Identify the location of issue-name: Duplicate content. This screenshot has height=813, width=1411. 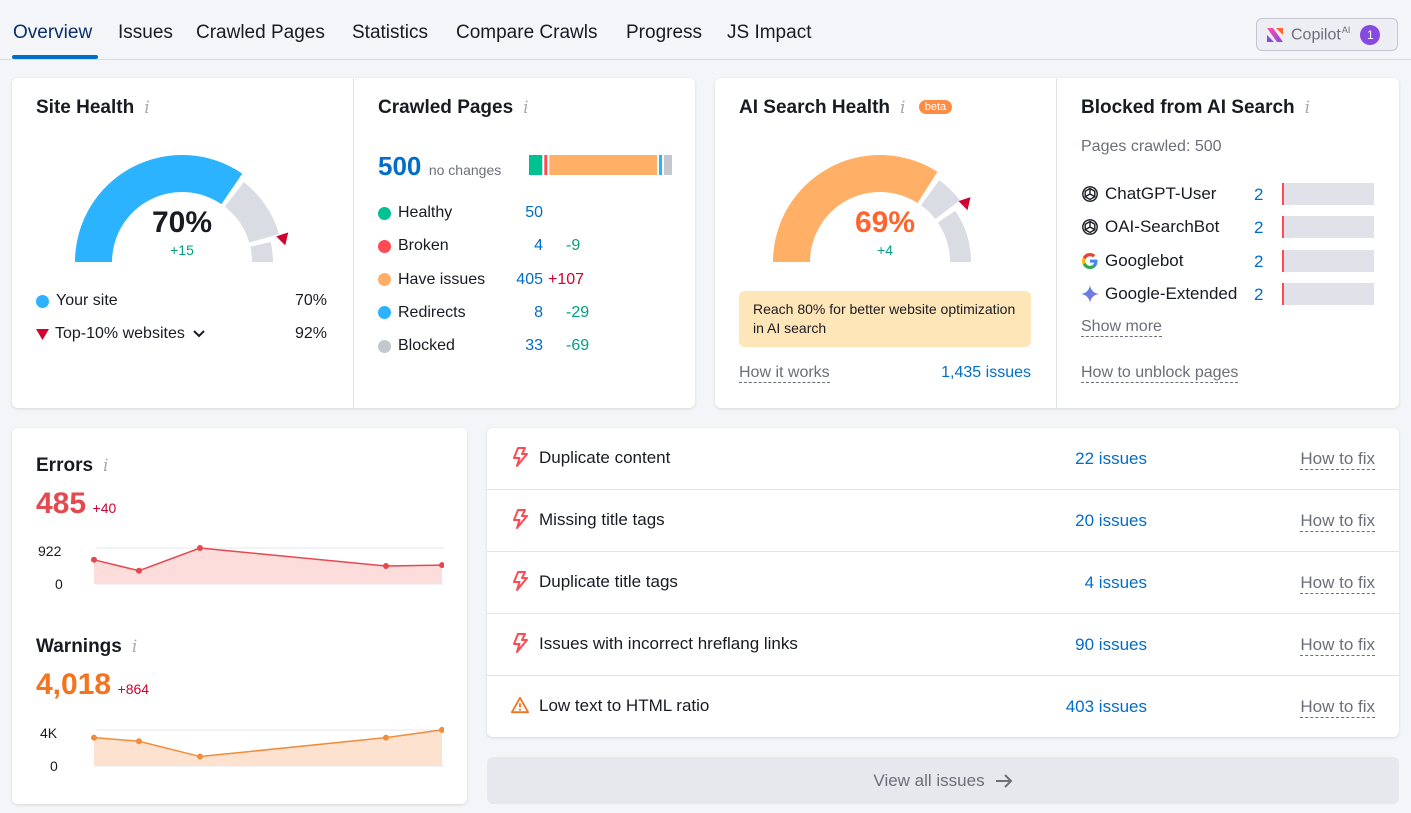
(605, 457).